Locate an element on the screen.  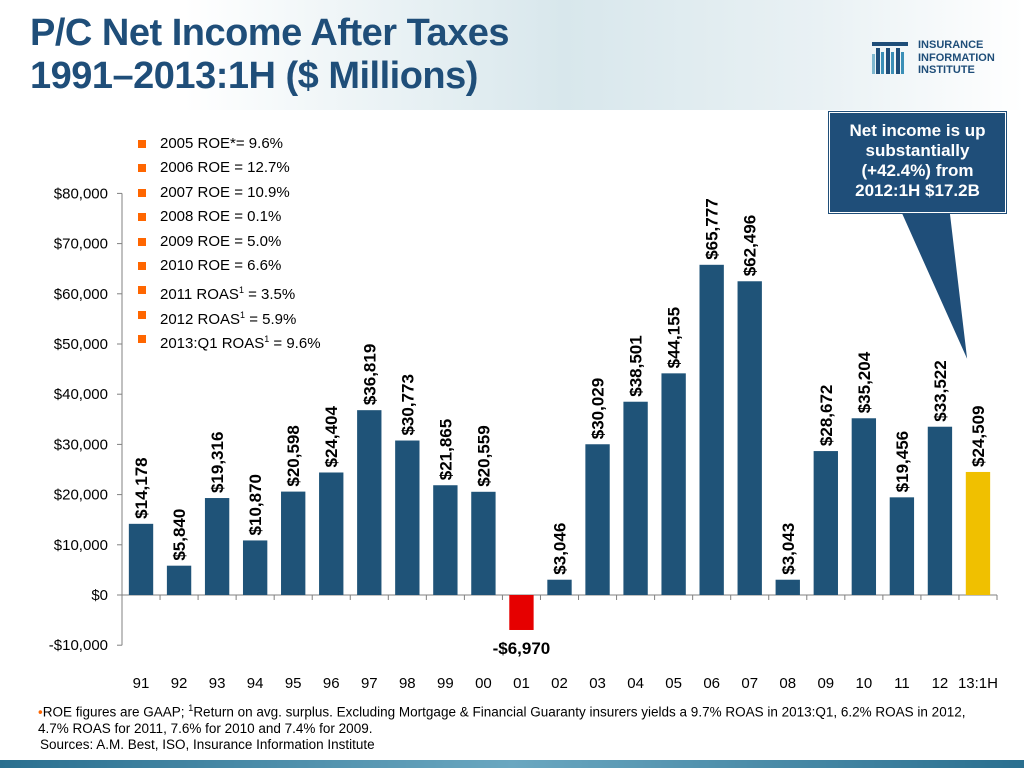
x-tick-label: 98 is located at coordinates (407, 683).